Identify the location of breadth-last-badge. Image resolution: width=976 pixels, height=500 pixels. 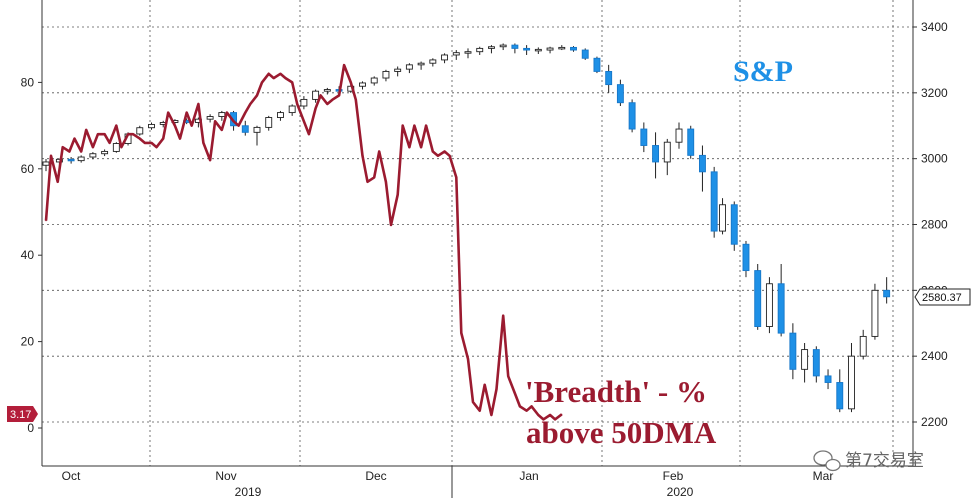
(22, 414).